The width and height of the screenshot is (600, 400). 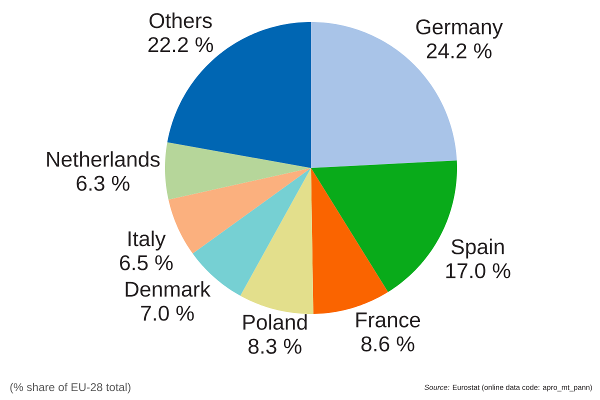 What do you see at coordinates (275, 322) in the screenshot?
I see `slice-label: Poland` at bounding box center [275, 322].